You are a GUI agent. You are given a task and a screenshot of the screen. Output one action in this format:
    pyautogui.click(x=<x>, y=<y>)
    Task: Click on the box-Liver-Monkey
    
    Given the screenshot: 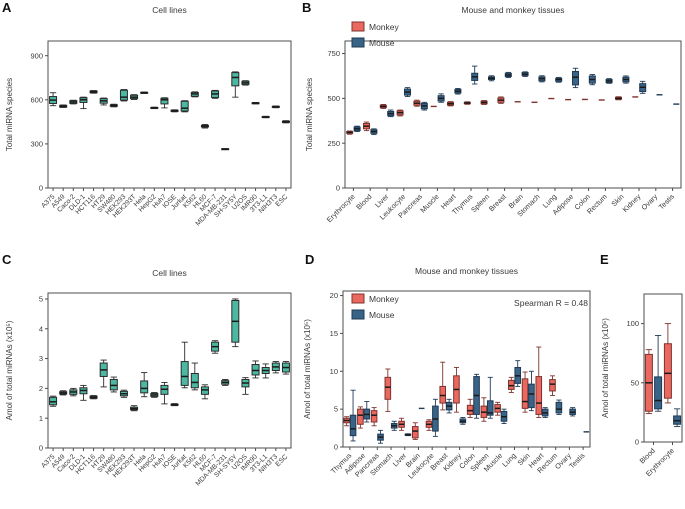 What is the action you would take?
    pyautogui.click(x=383, y=106)
    